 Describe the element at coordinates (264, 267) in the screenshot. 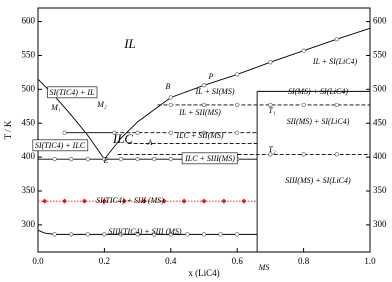

I see `annotation: MS` at that location.